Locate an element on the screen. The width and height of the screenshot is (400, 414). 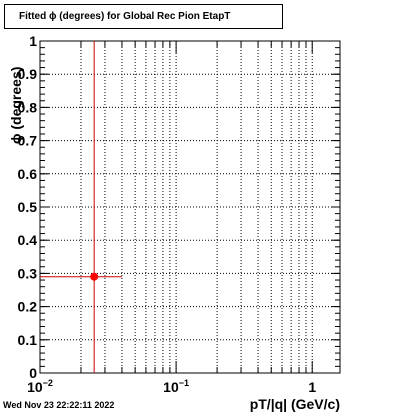
y-tick-label: 0.3 is located at coordinates (28, 273).